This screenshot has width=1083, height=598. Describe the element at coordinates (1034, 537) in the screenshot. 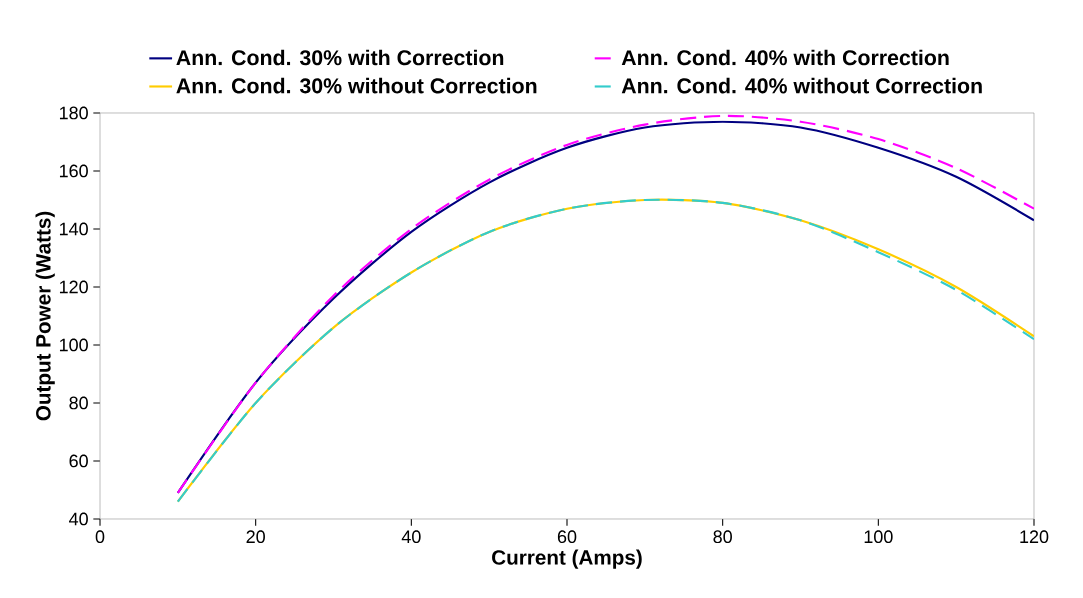

I see `x-tick-label: 120` at that location.